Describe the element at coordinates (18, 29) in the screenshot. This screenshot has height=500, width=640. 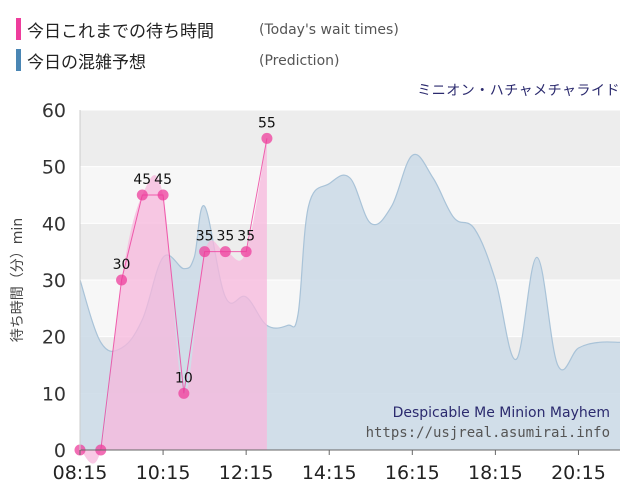
I see `legend-today-swatch` at that location.